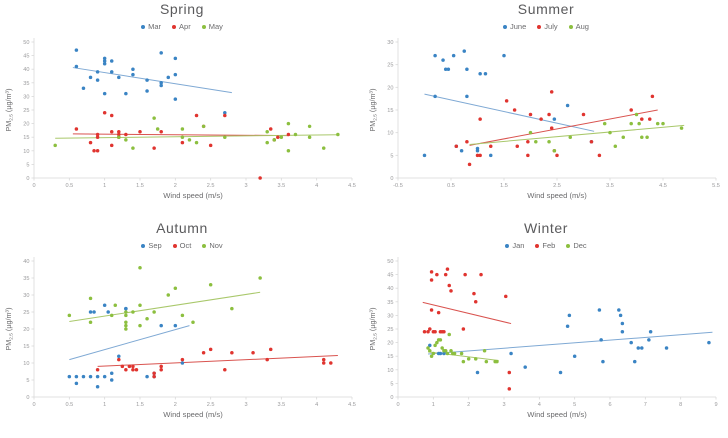  Describe the element at coordinates (151, 245) in the screenshot. I see `legend-entry-sep: Sep` at that location.